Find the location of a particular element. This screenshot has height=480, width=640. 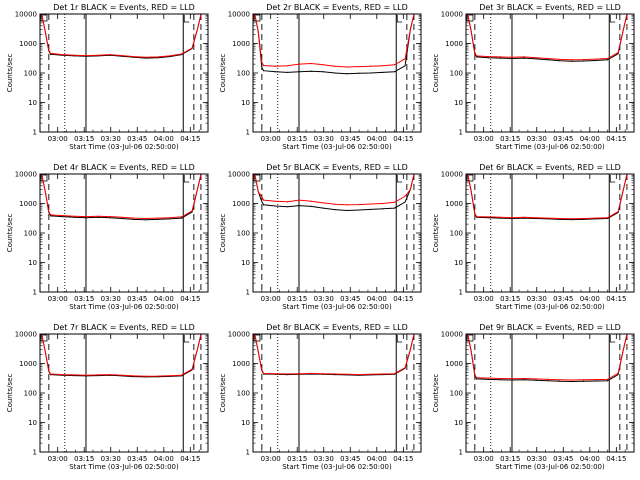

y-tick-label: 10 is located at coordinates (245, 263).